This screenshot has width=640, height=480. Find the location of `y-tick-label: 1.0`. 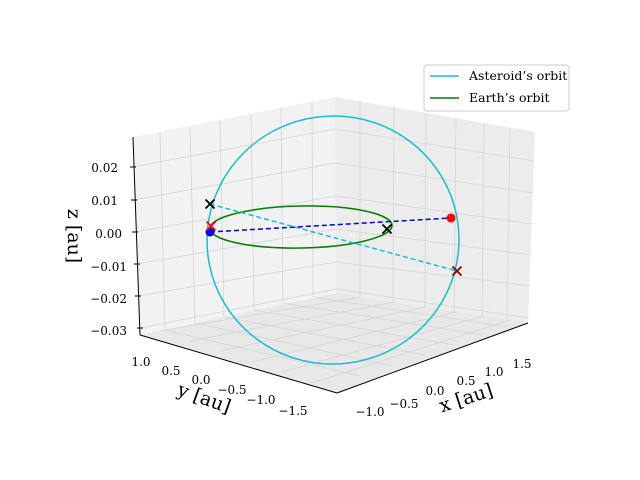

y-tick-label: 1.0 is located at coordinates (140, 362).